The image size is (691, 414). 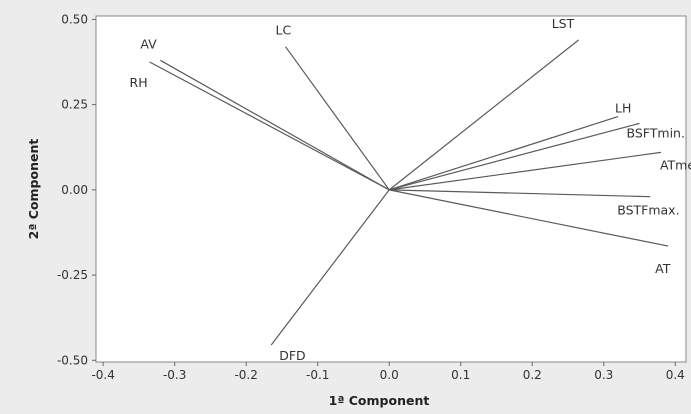 I want to click on y-tick-label: 0.50, so click(x=74, y=19).